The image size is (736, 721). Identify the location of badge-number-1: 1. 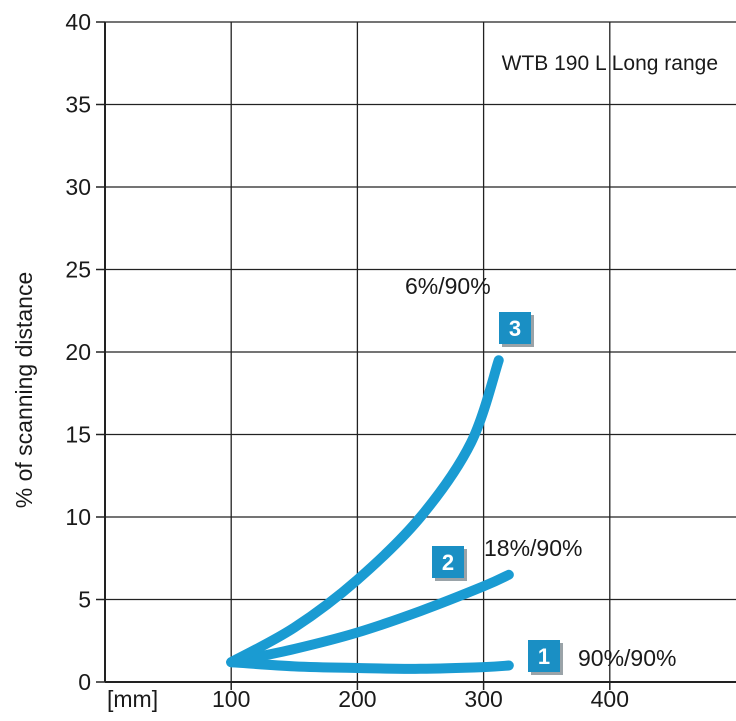
(544, 656).